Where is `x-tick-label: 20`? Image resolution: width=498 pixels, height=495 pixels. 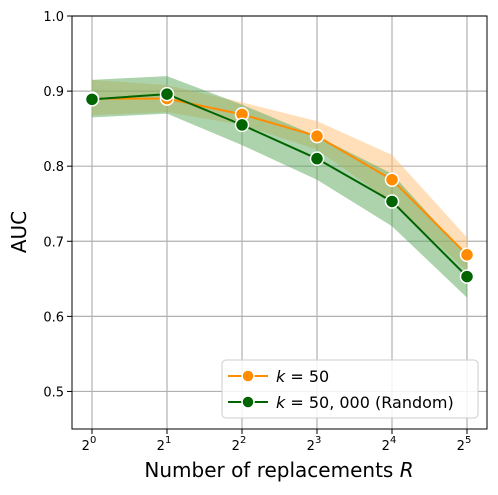
x-tick-label: 20 is located at coordinates (89, 444).